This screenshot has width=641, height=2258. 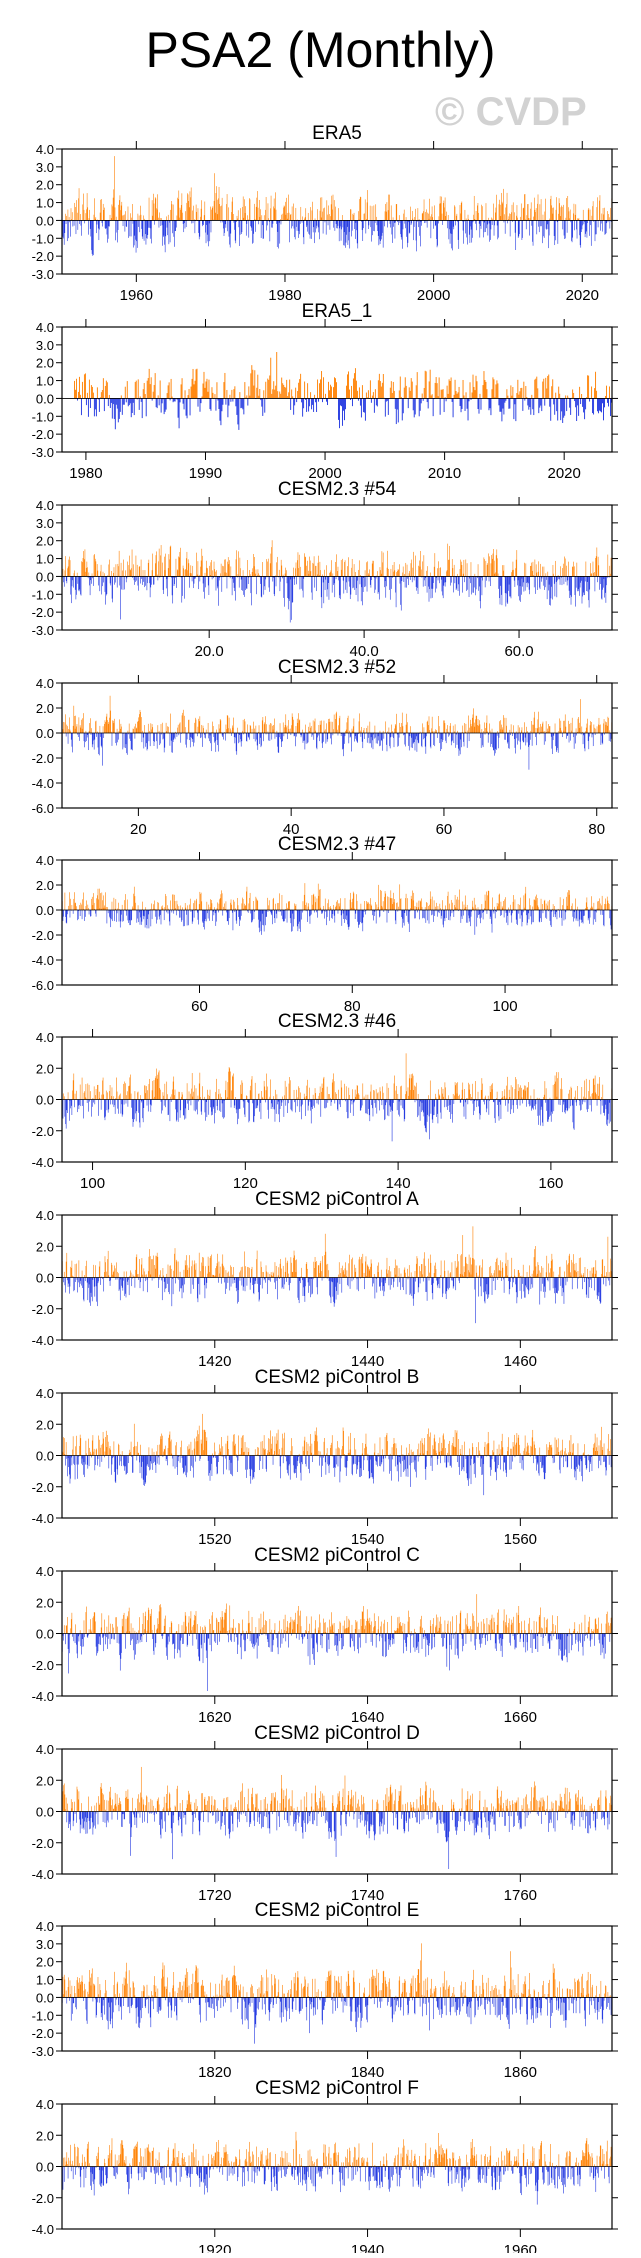 What do you see at coordinates (337, 745) in the screenshot?
I see `plot-frame` at bounding box center [337, 745].